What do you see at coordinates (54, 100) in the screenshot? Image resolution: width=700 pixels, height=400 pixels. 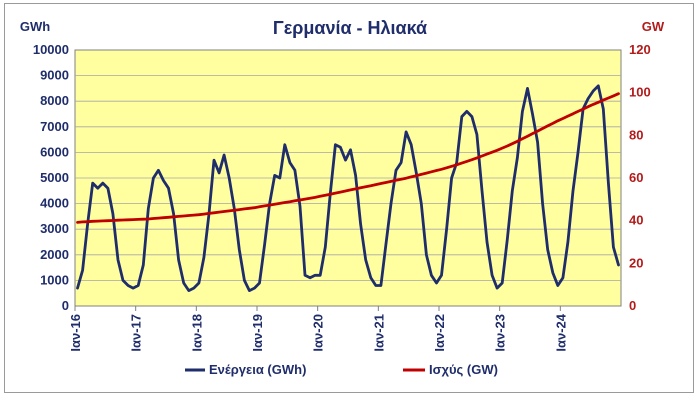 I see `left-tick-label: 8000` at bounding box center [54, 100].